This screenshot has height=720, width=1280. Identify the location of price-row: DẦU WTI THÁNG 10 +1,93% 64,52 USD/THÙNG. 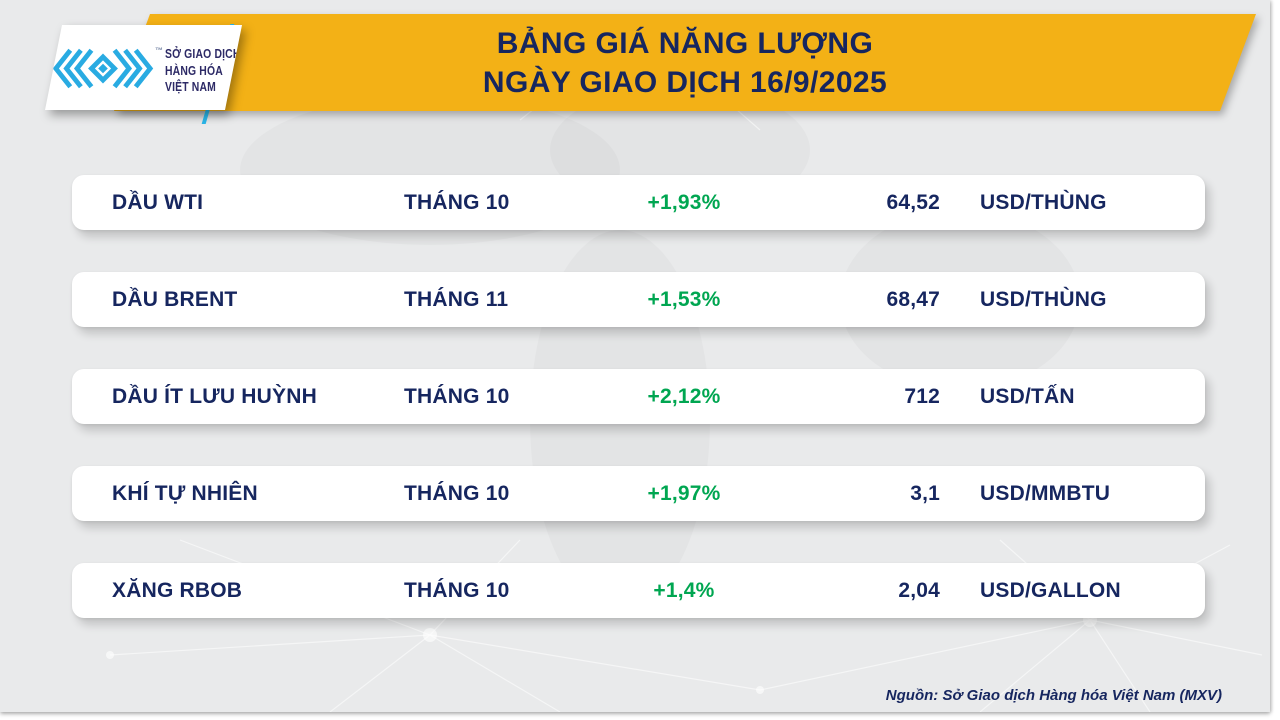
(638, 202).